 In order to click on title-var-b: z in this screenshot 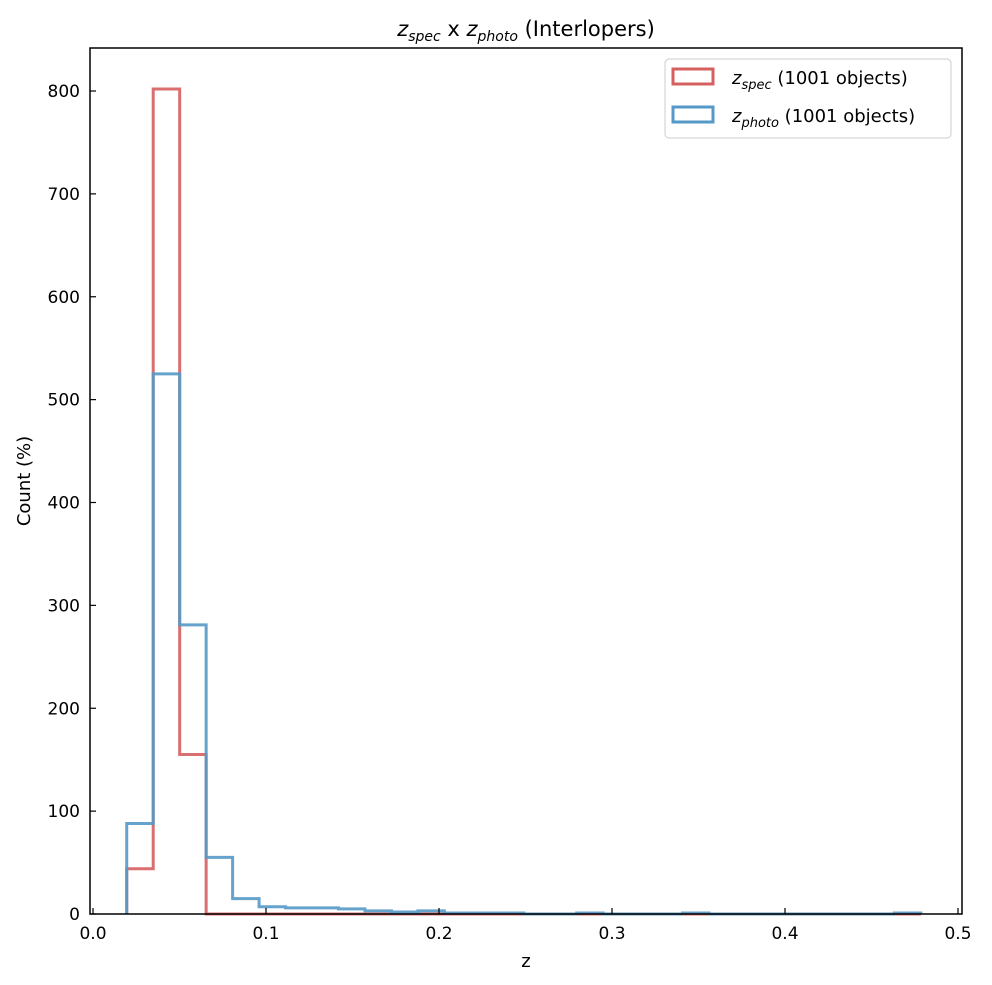, I will do `click(472, 29)`.